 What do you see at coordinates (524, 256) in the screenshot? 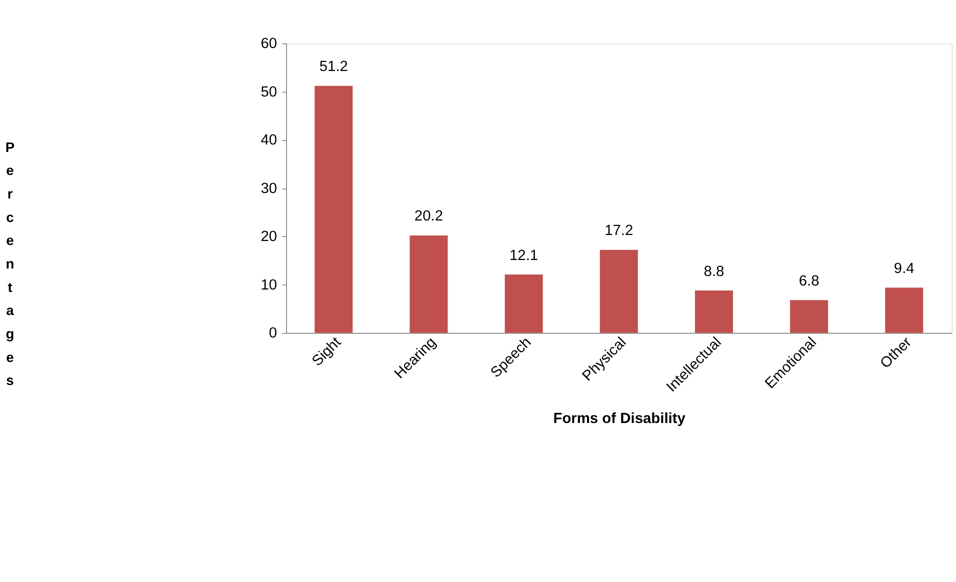
I see `data-label: 12.1` at bounding box center [524, 256].